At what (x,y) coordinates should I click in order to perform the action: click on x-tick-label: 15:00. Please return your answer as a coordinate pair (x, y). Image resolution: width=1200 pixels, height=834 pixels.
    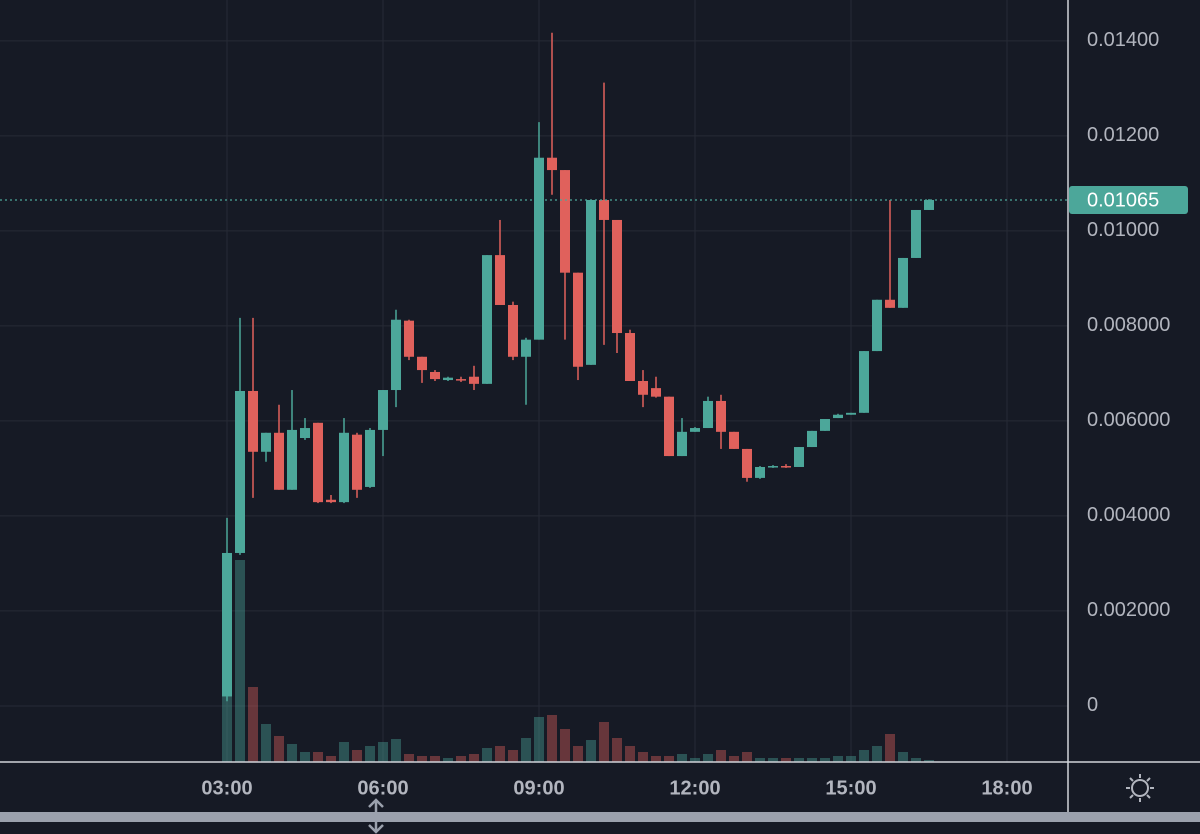
    Looking at the image, I should click on (850, 788).